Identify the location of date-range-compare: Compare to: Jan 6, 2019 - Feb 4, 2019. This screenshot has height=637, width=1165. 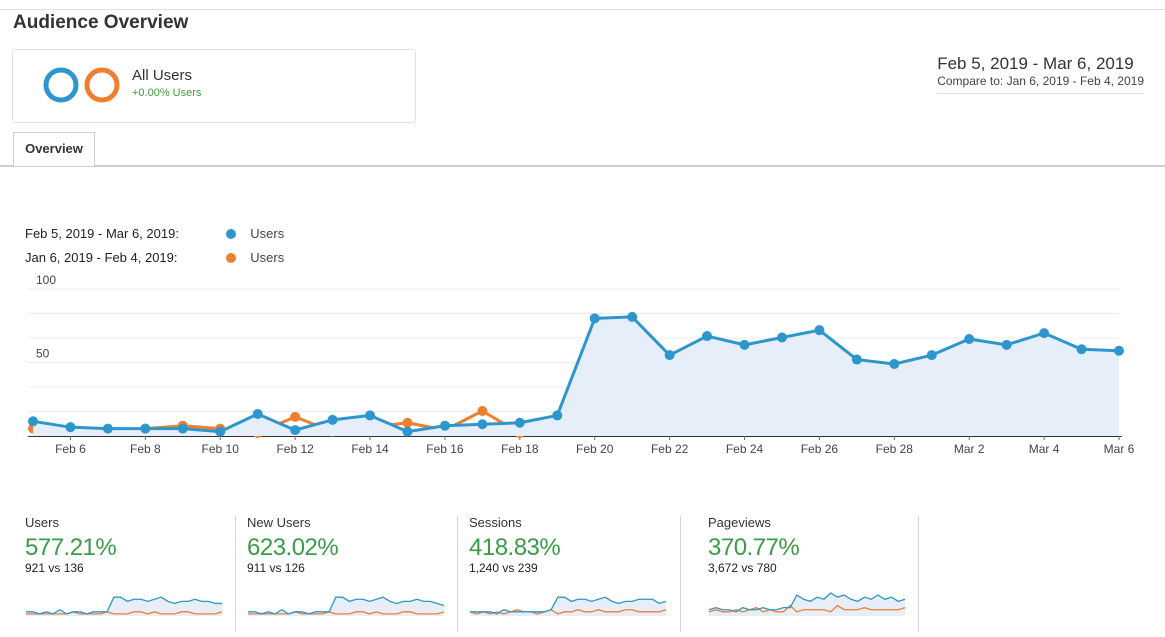
(1040, 81).